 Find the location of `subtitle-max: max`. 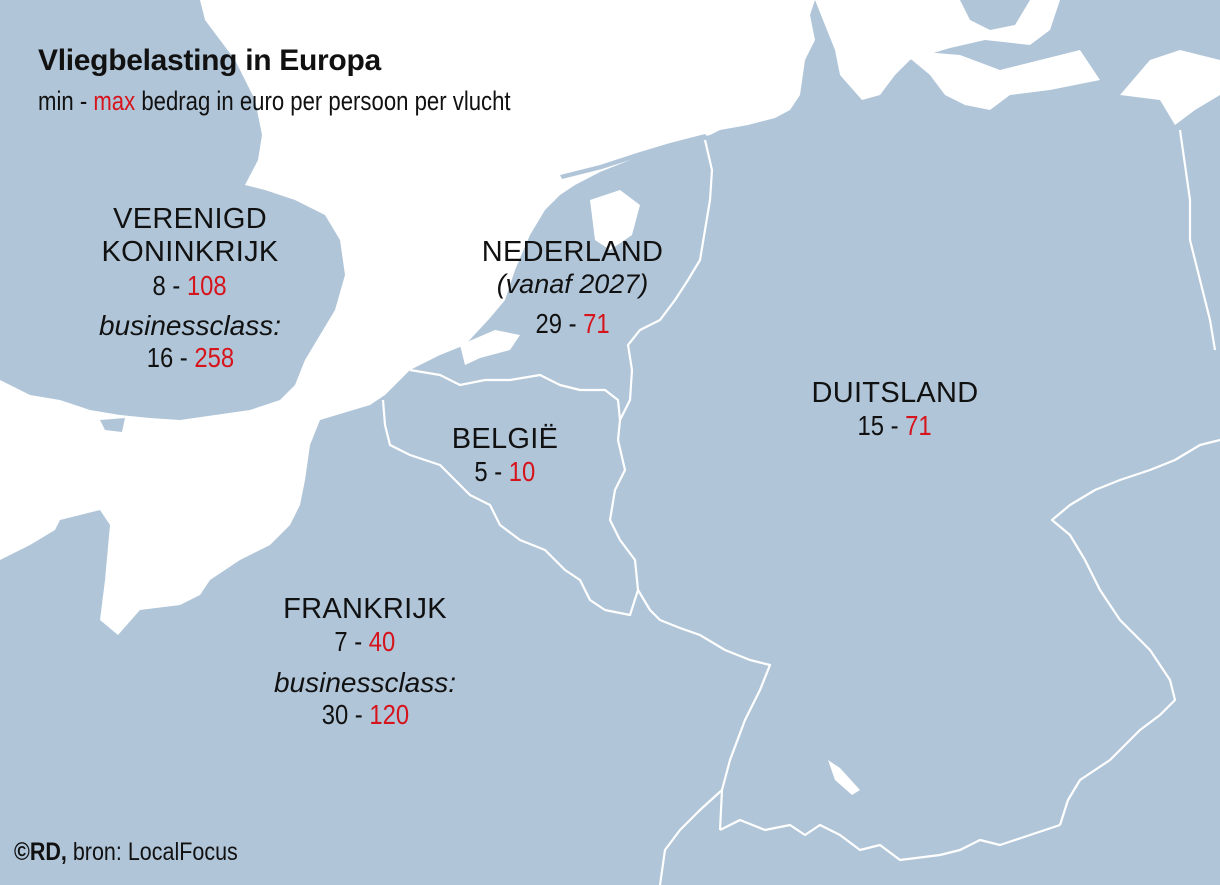

subtitle-max: max is located at coordinates (114, 101).